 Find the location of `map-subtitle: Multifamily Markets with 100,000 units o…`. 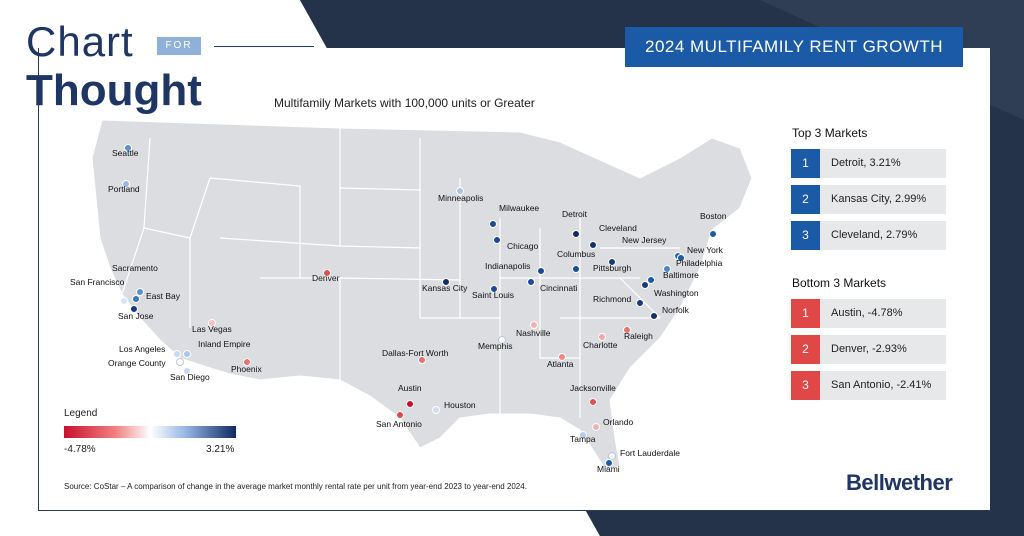

map-subtitle: Multifamily Markets with 100,000 units o… is located at coordinates (404, 103).